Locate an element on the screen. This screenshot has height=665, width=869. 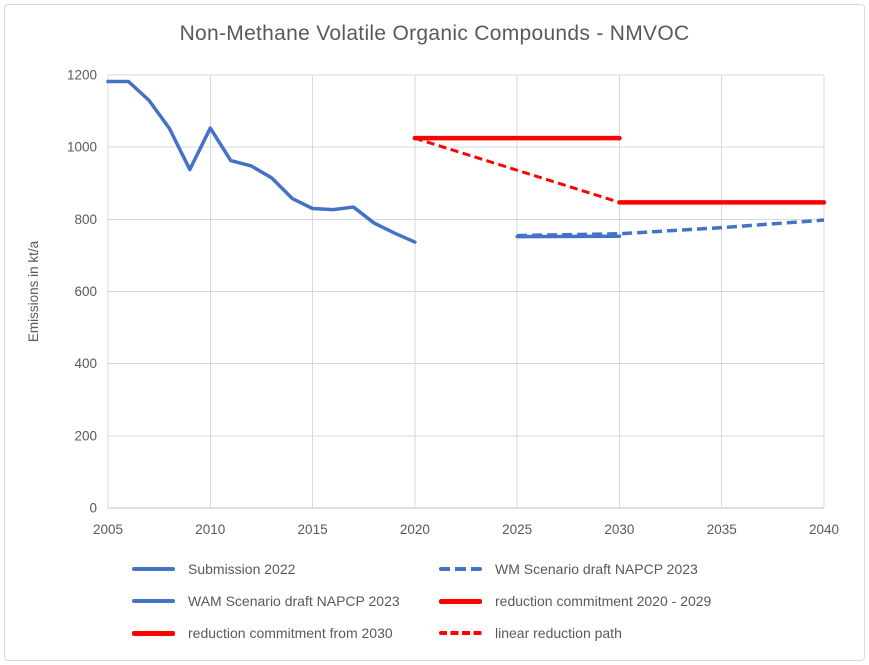
legend-item-wam-scenario-draft-napcp-2023: WAM Scenario draft NAPCP 2023 is located at coordinates (285, 601).